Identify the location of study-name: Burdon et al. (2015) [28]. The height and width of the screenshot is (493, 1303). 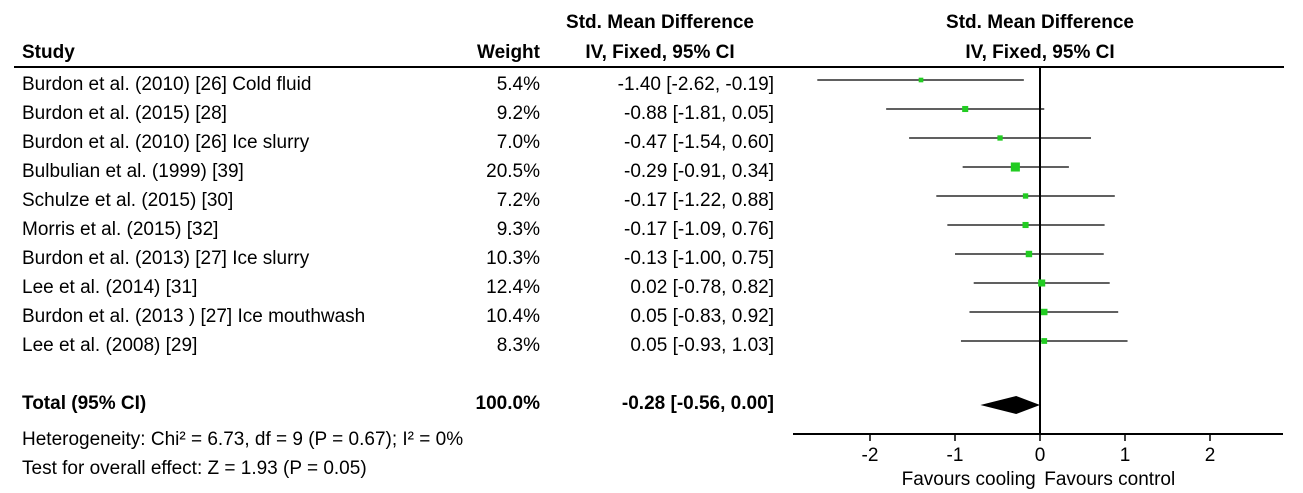
(124, 113).